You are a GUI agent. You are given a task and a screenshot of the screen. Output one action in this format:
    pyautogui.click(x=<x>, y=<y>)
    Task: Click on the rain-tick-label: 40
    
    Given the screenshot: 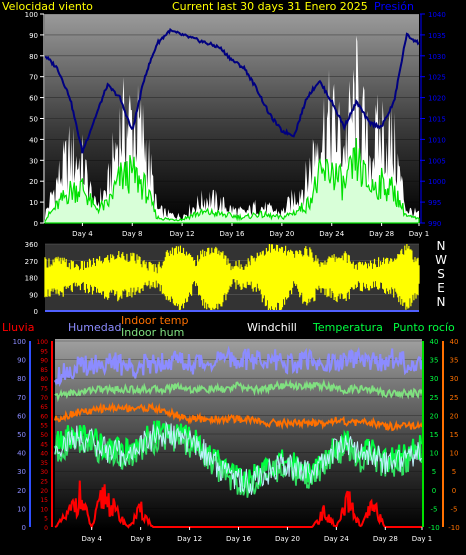 What is the action you would take?
    pyautogui.click(x=44, y=454)
    